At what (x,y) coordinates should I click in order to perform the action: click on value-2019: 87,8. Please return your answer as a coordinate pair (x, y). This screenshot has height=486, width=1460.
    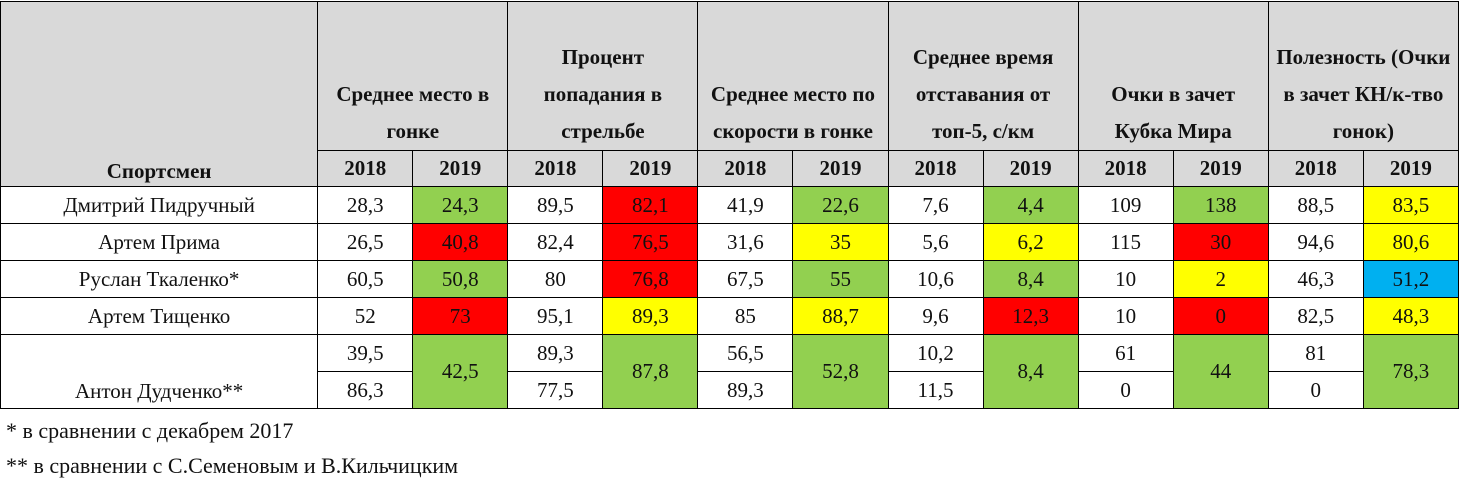
    Looking at the image, I should click on (650, 371).